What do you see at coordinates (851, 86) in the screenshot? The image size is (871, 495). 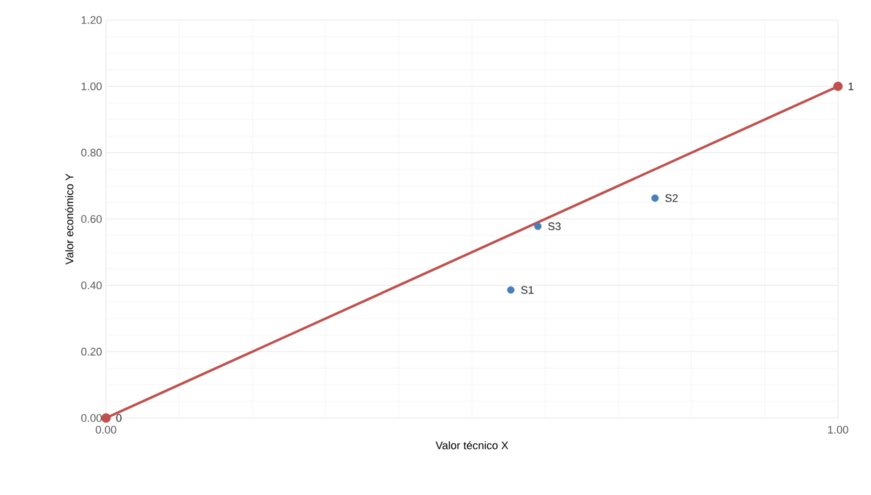 I see `annotation: 1` at bounding box center [851, 86].